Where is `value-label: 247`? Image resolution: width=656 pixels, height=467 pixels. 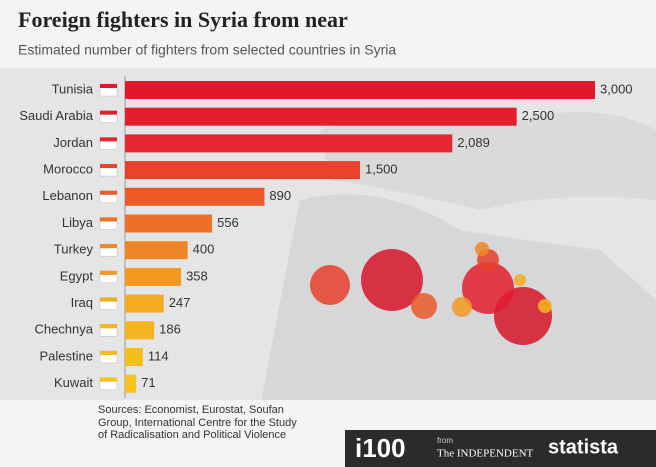 value-label: 247 is located at coordinates (180, 302).